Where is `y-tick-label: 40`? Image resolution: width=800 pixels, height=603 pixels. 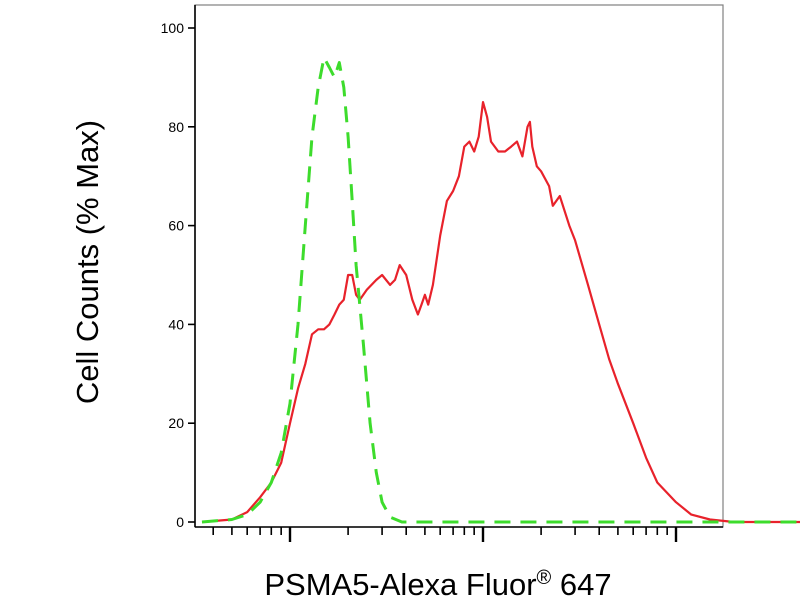 y-tick-label: 40 is located at coordinates (176, 324).